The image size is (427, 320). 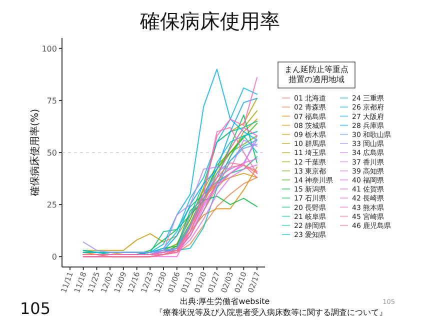 What do you see at coordinates (209, 21) in the screenshot?
I see `chart-title: 確保病床使用率` at bounding box center [209, 21].